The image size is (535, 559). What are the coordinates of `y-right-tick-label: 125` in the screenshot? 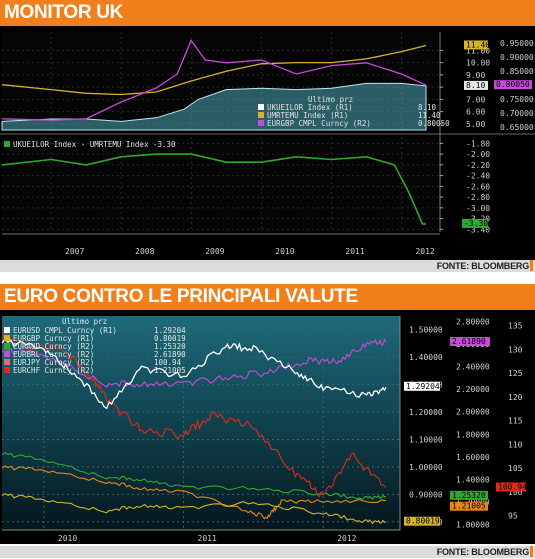 It's located at (515, 373).